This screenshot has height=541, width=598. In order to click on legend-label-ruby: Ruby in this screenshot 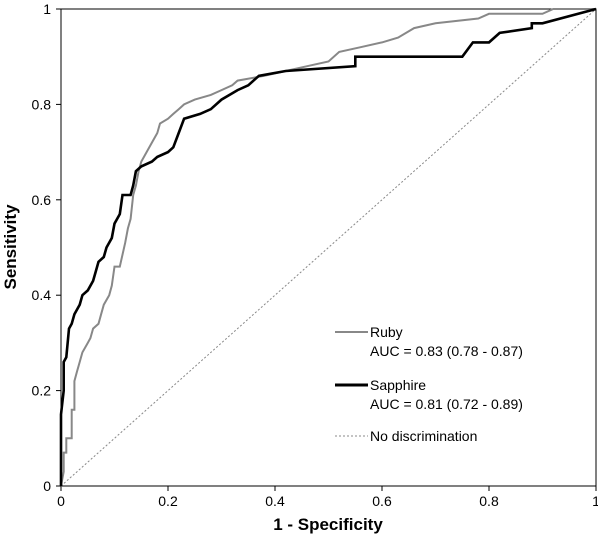, I will do `click(386, 332)`.